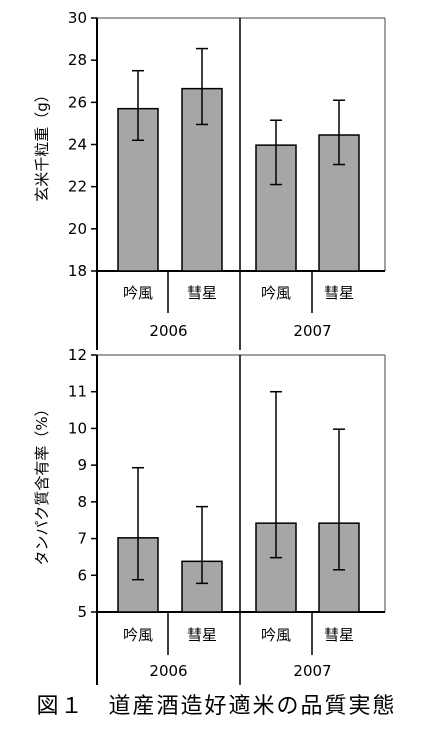  What do you see at coordinates (77, 18) in the screenshot?
I see `y-tick-label: 30` at bounding box center [77, 18].